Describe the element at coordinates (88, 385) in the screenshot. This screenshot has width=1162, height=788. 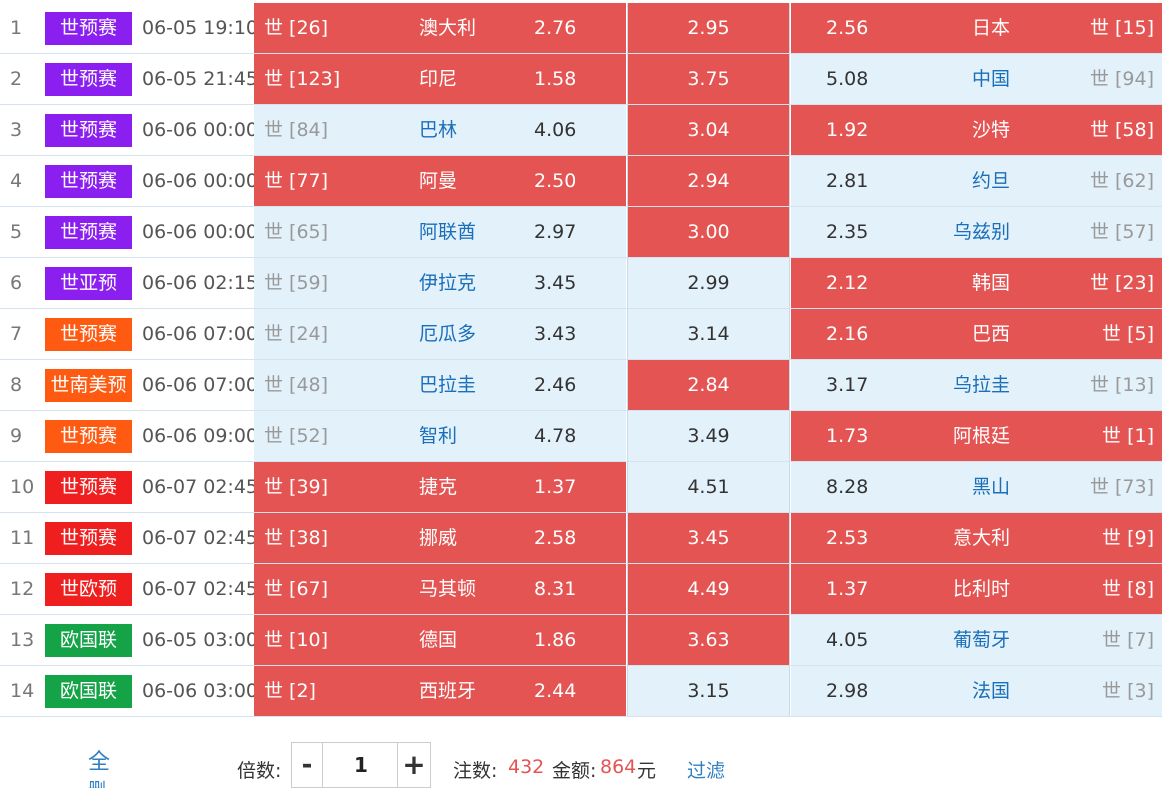
I see `league-badge: 世南美预` at that location.